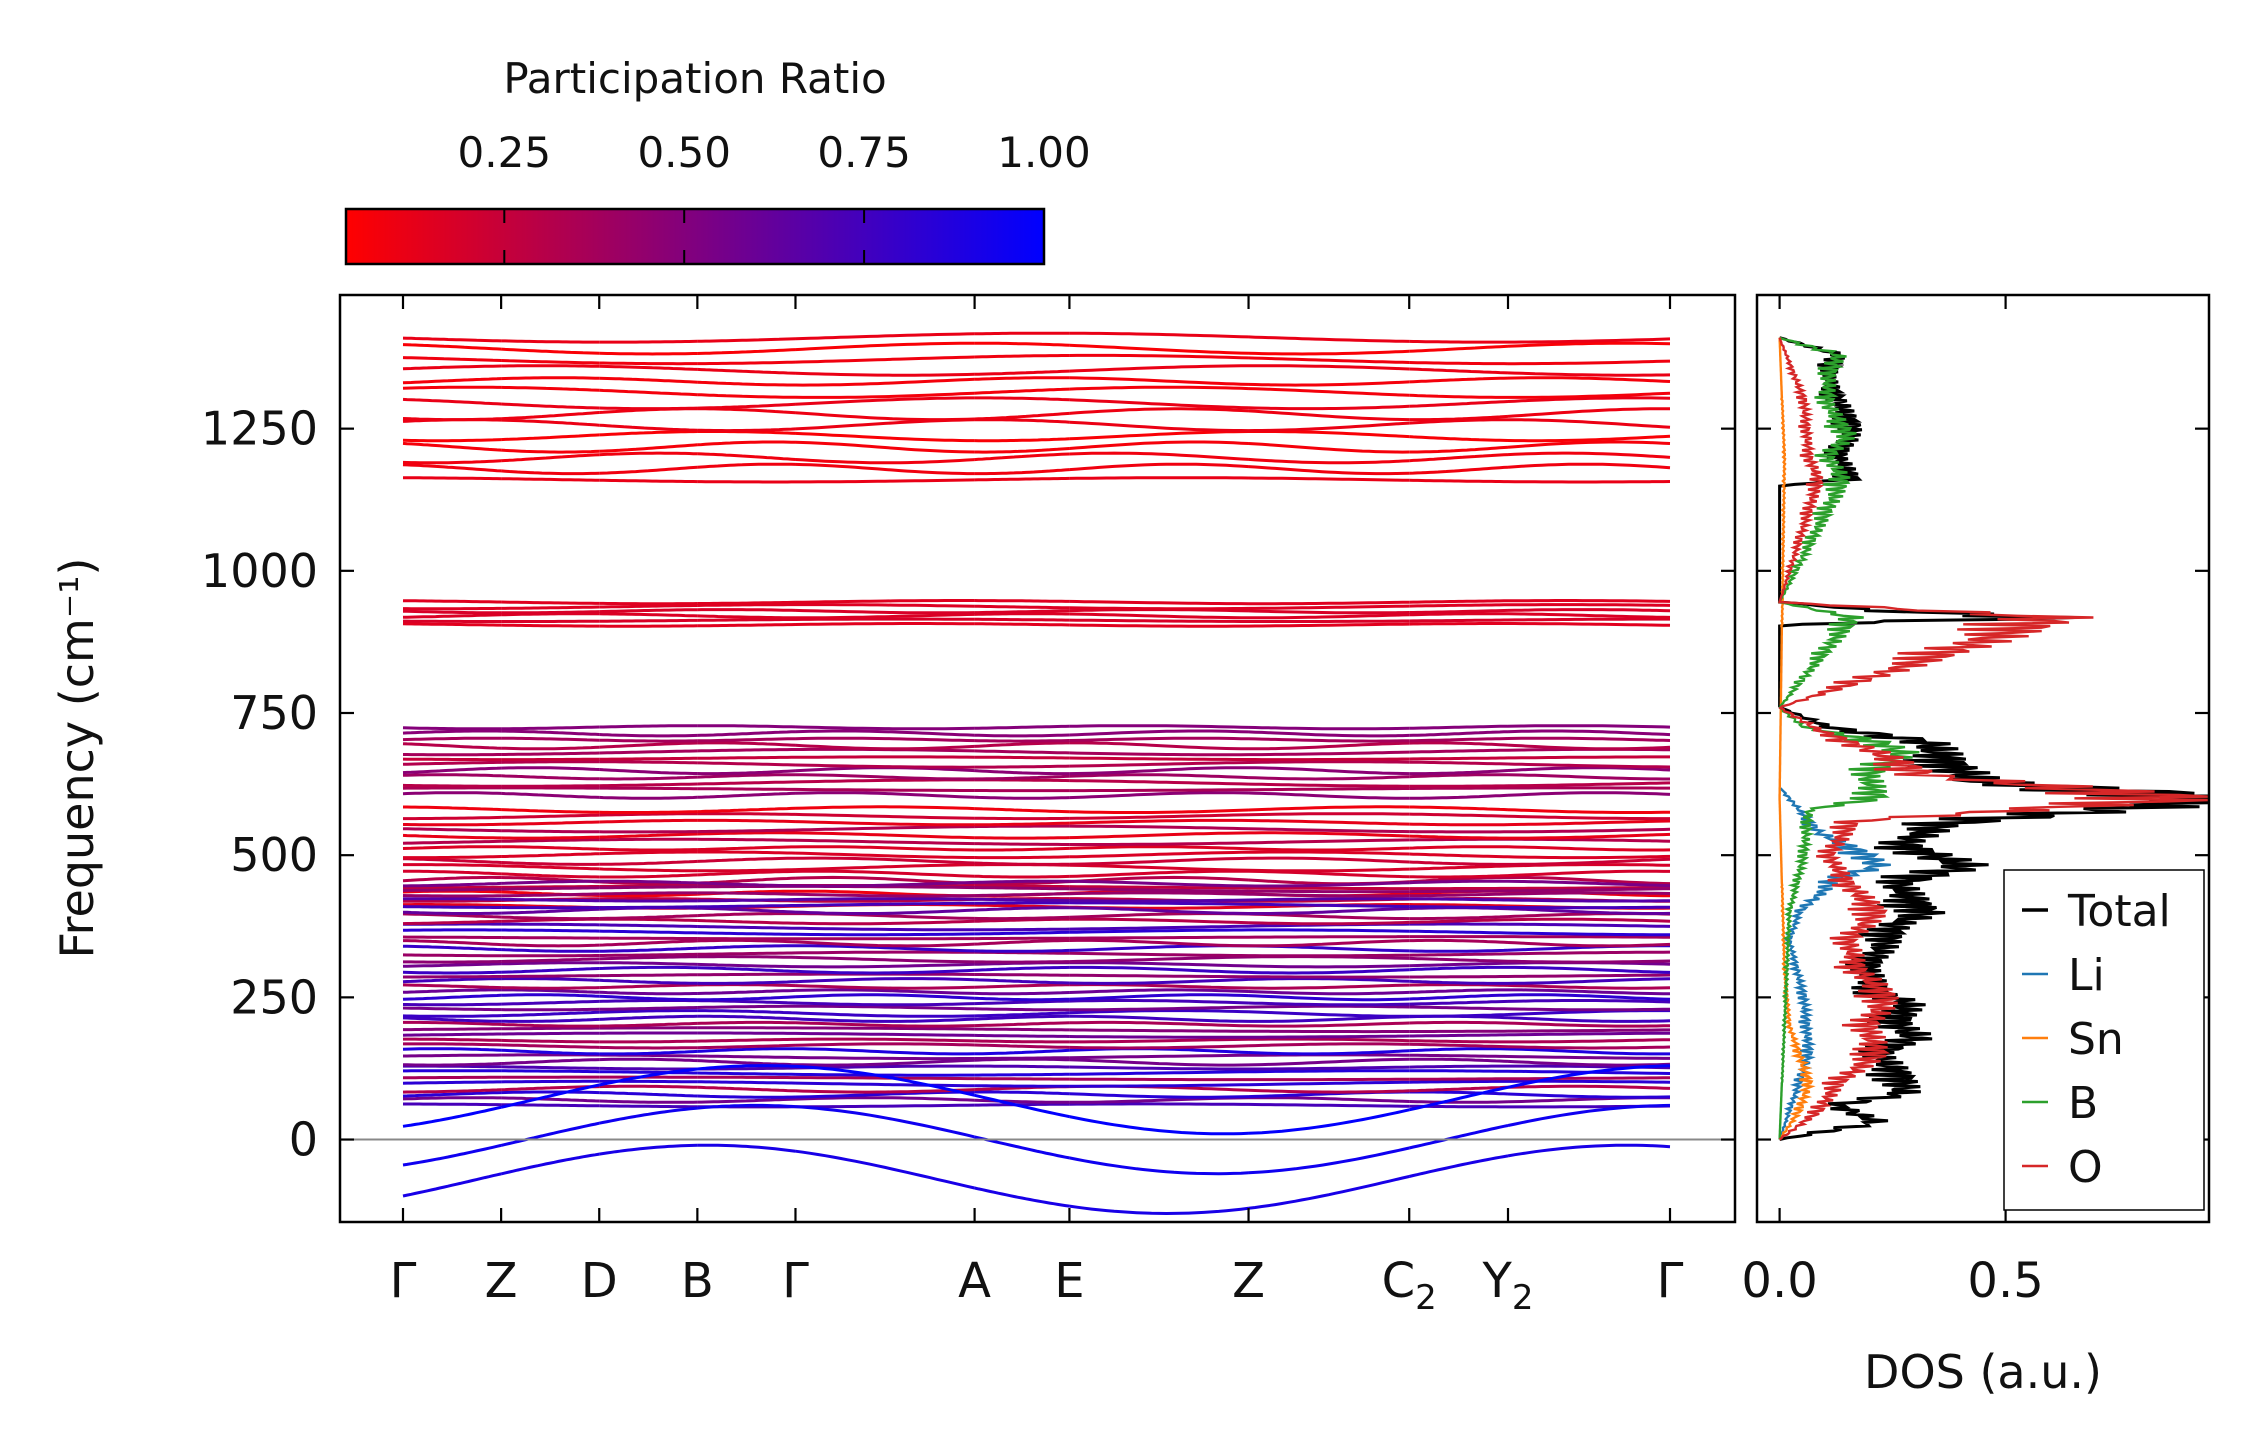 This screenshot has height=1455, width=2259. I want to click on legend-label-b: B, so click(2083, 1103).